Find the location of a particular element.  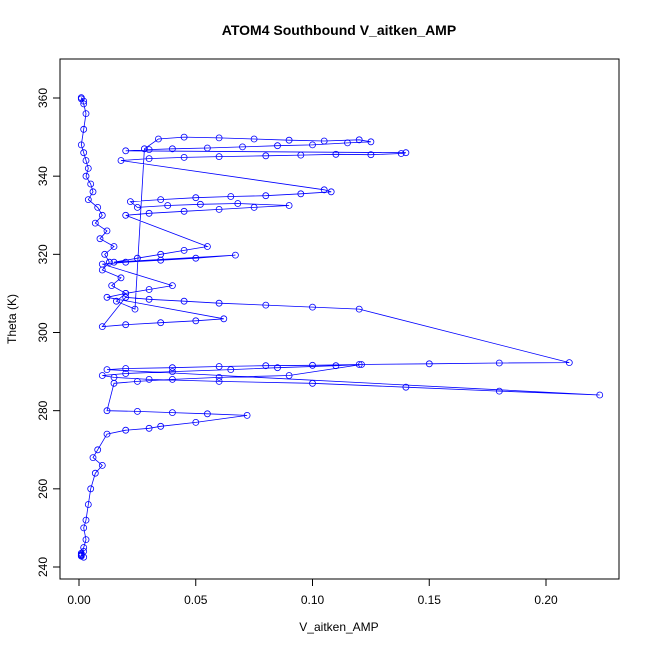

x-tick-label: 0.20 is located at coordinates (546, 600).